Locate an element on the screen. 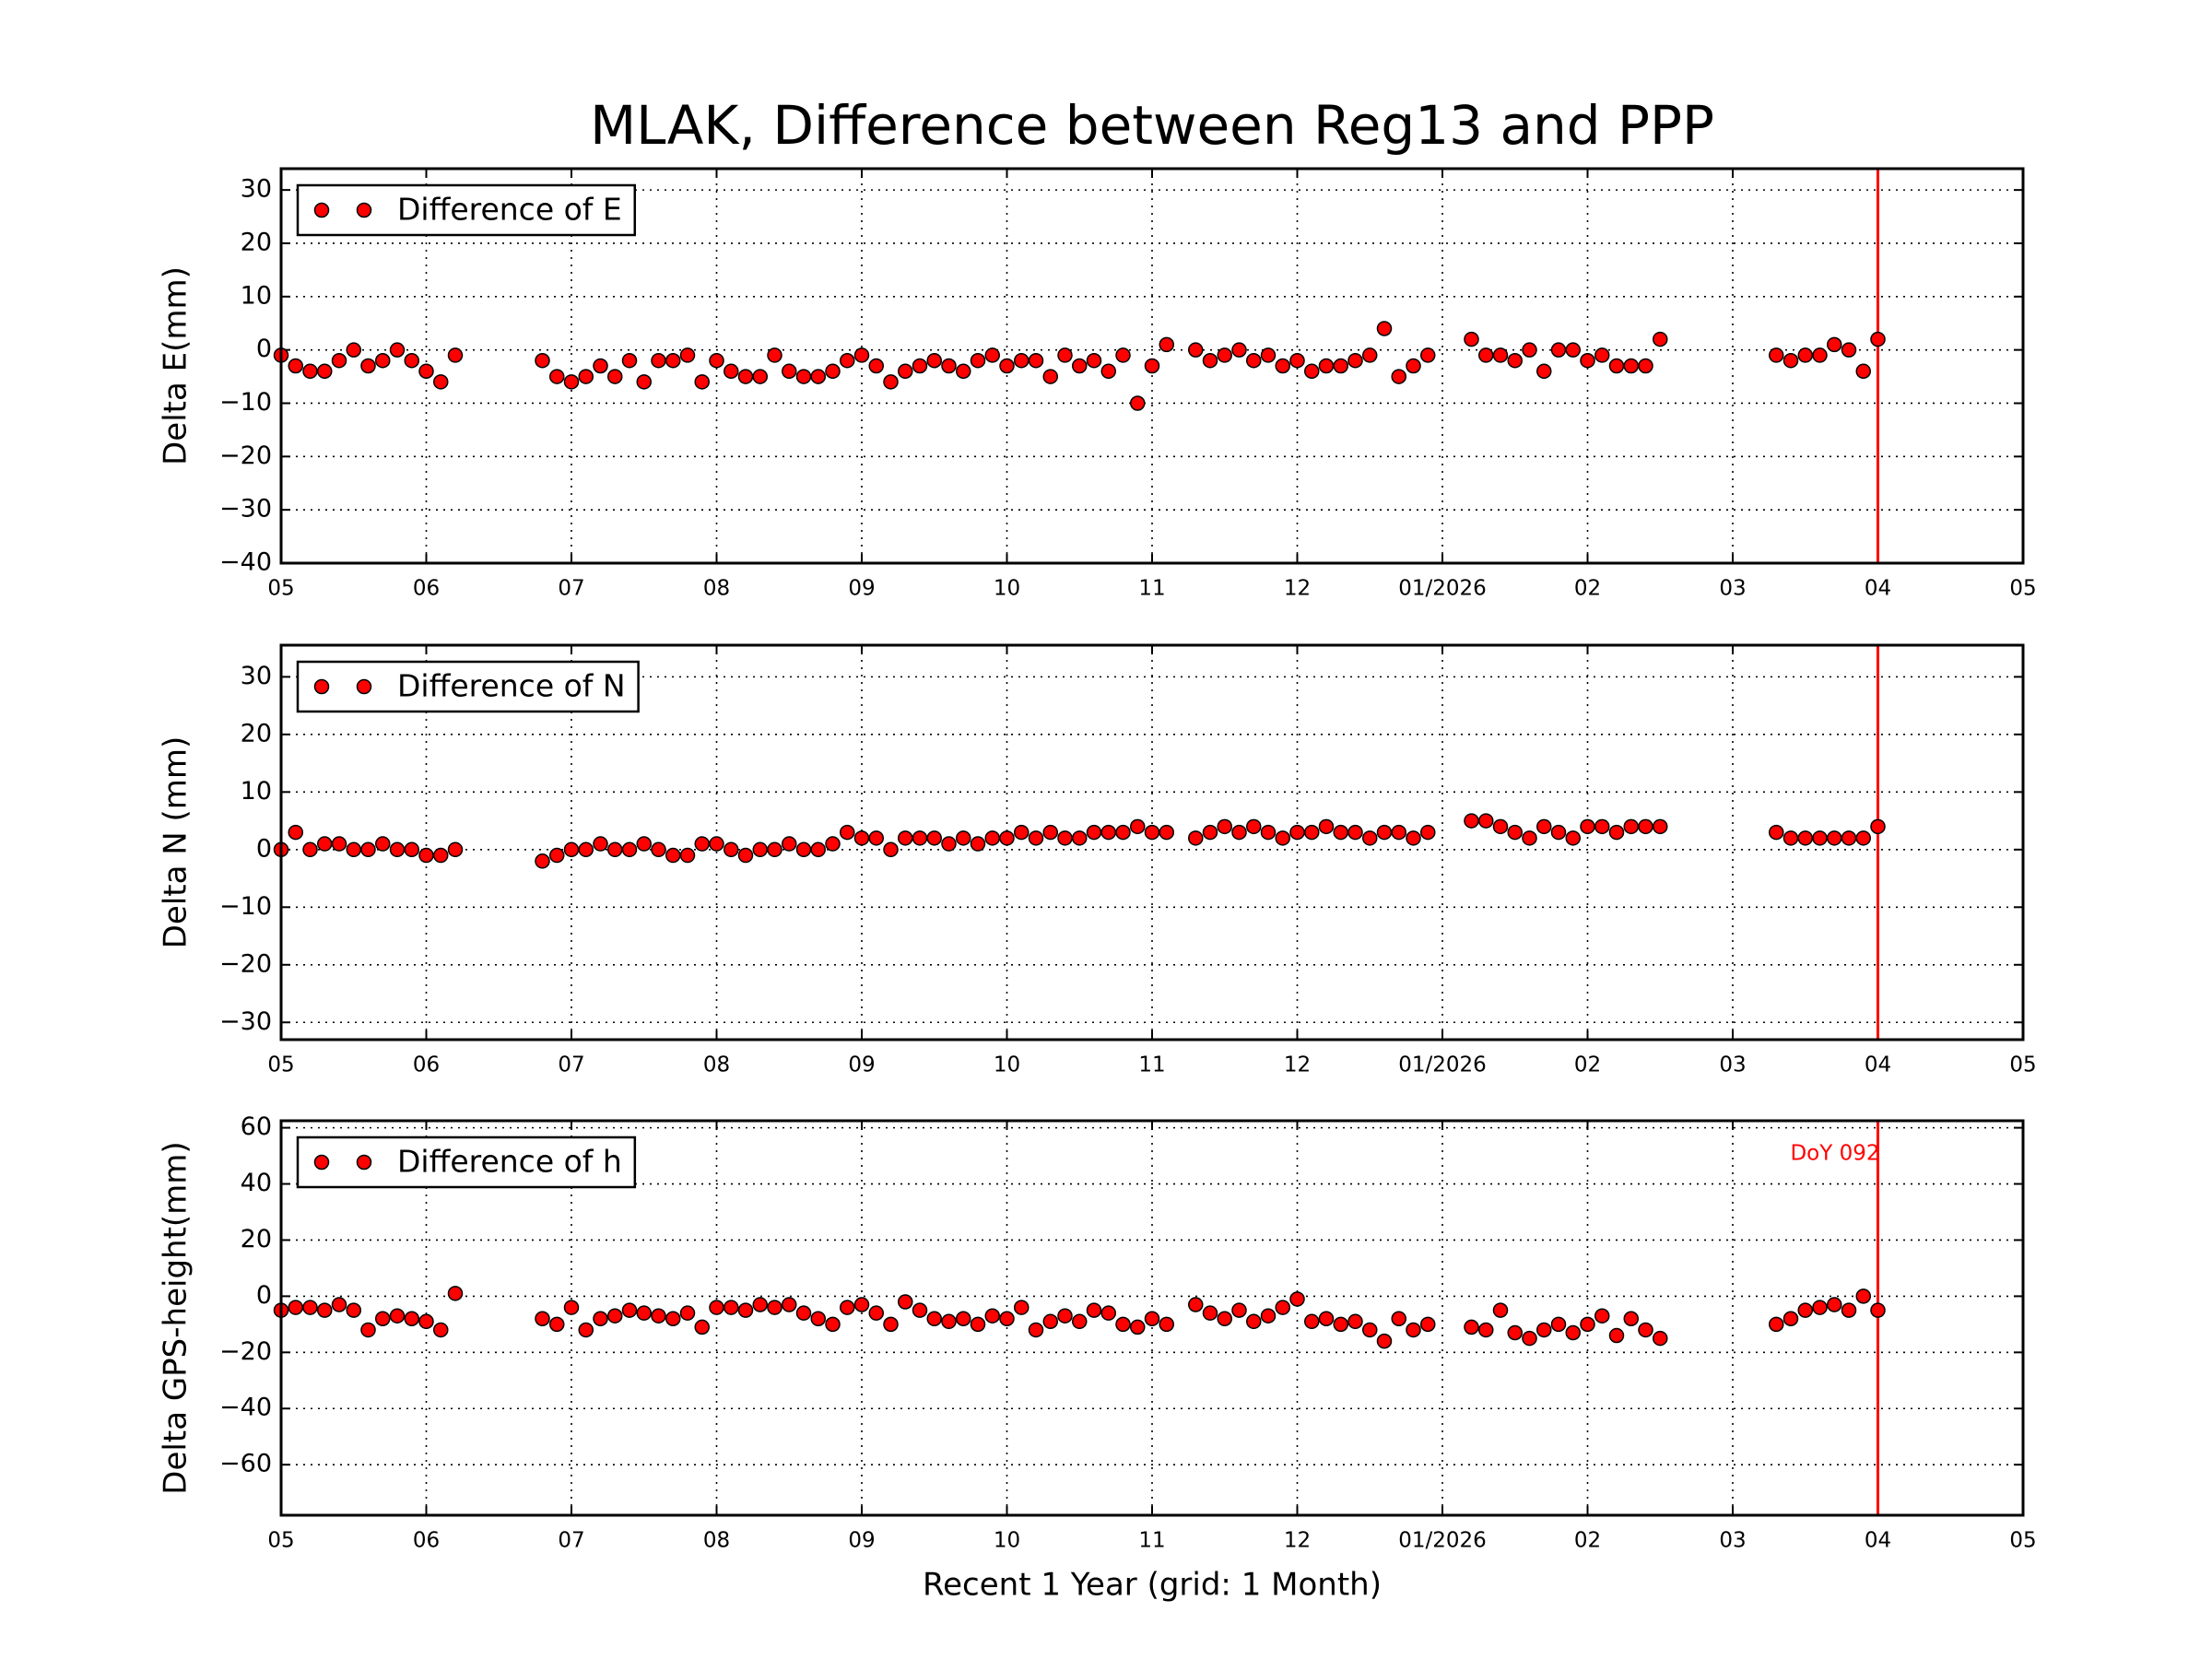 The width and height of the screenshot is (2212, 1659). y-tick-label: −20 is located at coordinates (245, 963).